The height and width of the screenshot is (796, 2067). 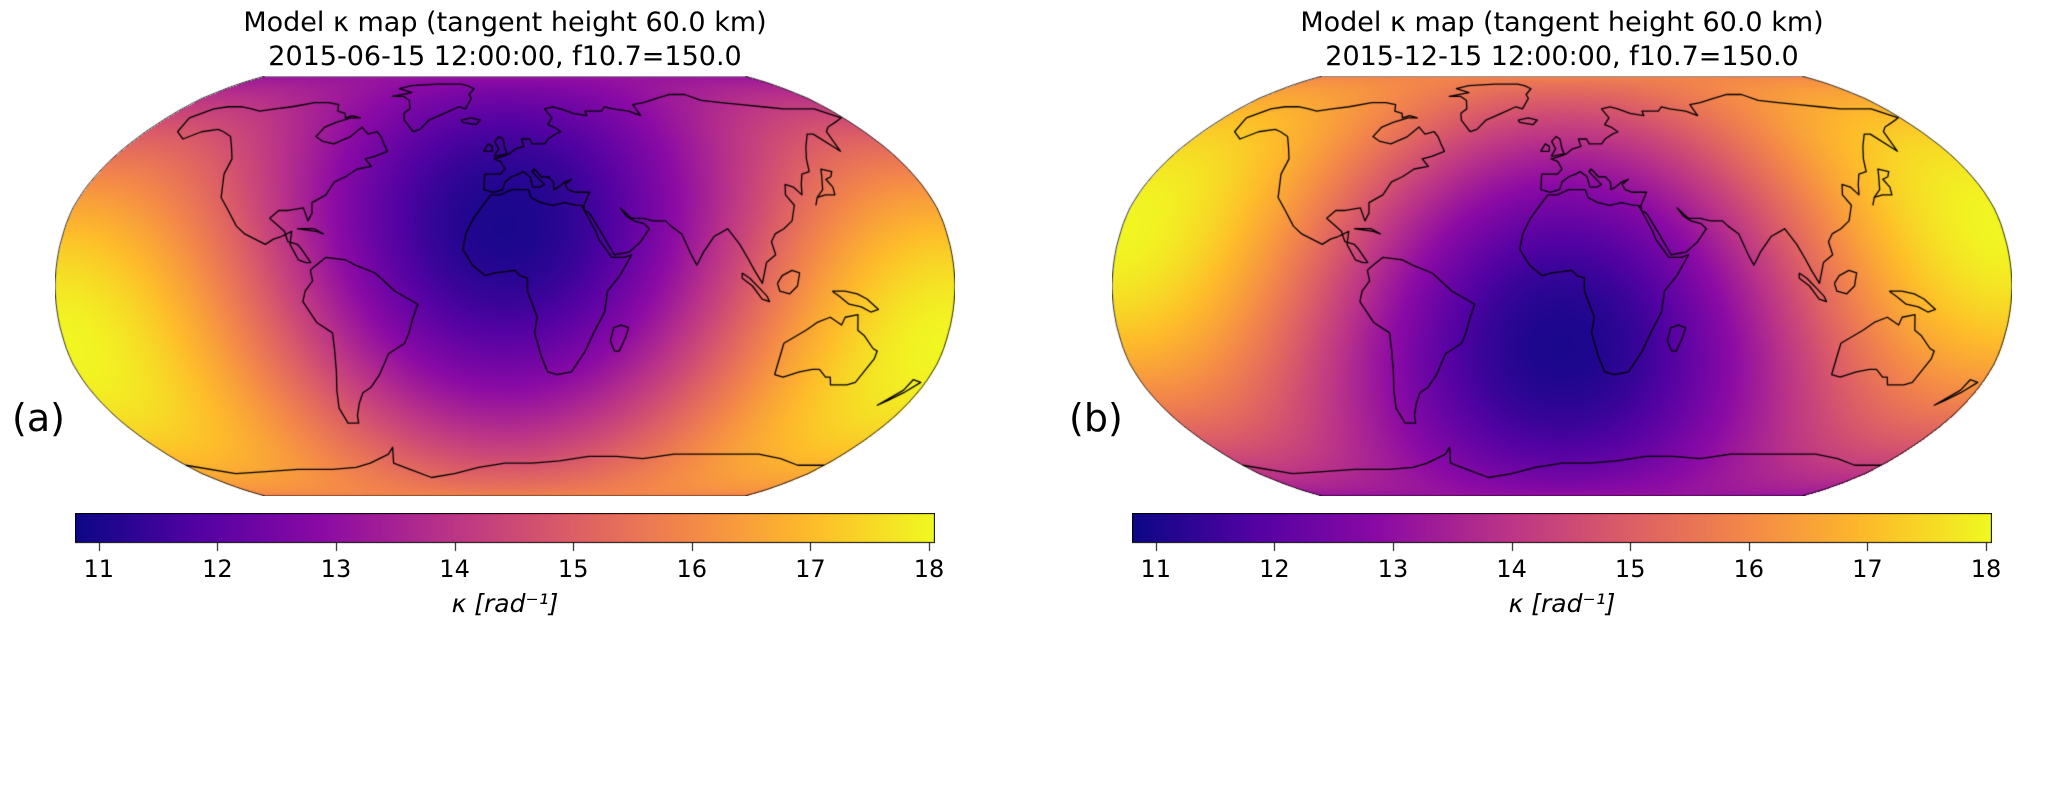 What do you see at coordinates (509, 570) in the screenshot?
I see `colorbar-a-ticklabels: 11 12 13 14 15 16 17 18` at bounding box center [509, 570].